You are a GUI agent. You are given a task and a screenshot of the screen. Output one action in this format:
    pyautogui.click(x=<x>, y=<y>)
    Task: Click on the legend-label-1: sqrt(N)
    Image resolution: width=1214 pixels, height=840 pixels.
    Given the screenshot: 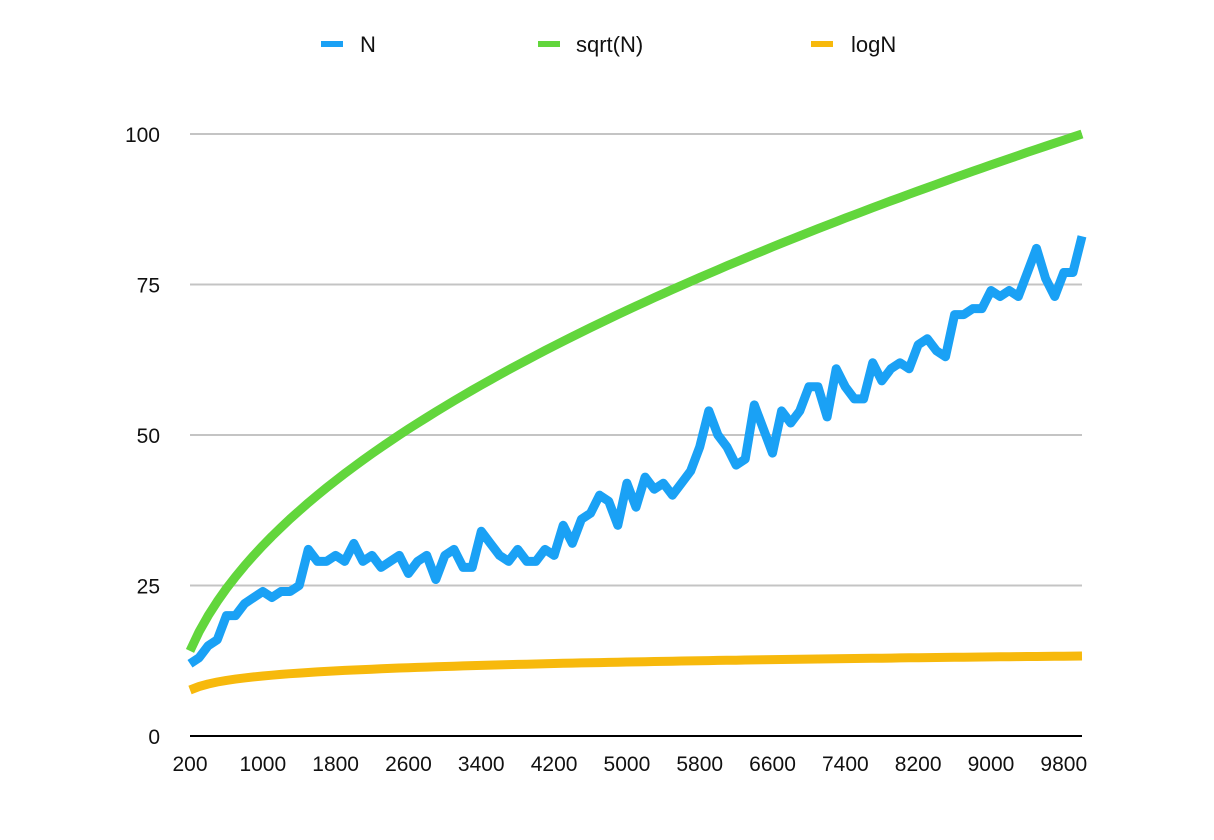 What is the action you would take?
    pyautogui.click(x=609, y=44)
    